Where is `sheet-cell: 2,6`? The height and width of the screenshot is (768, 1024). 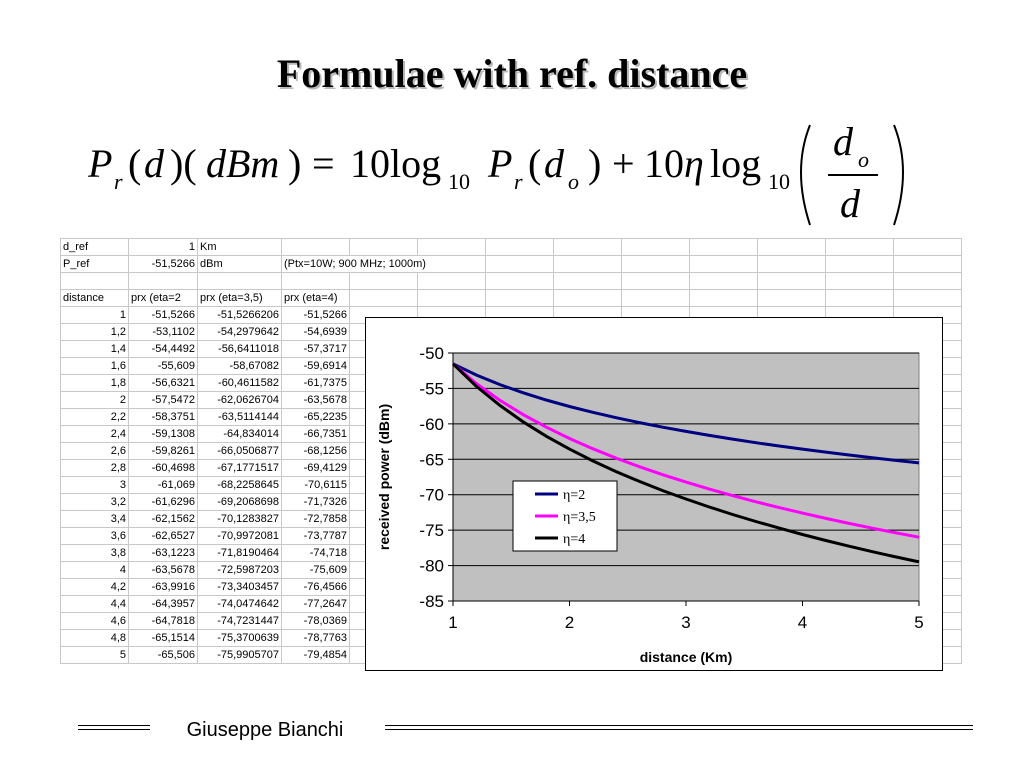 sheet-cell: 2,6 is located at coordinates (94, 451).